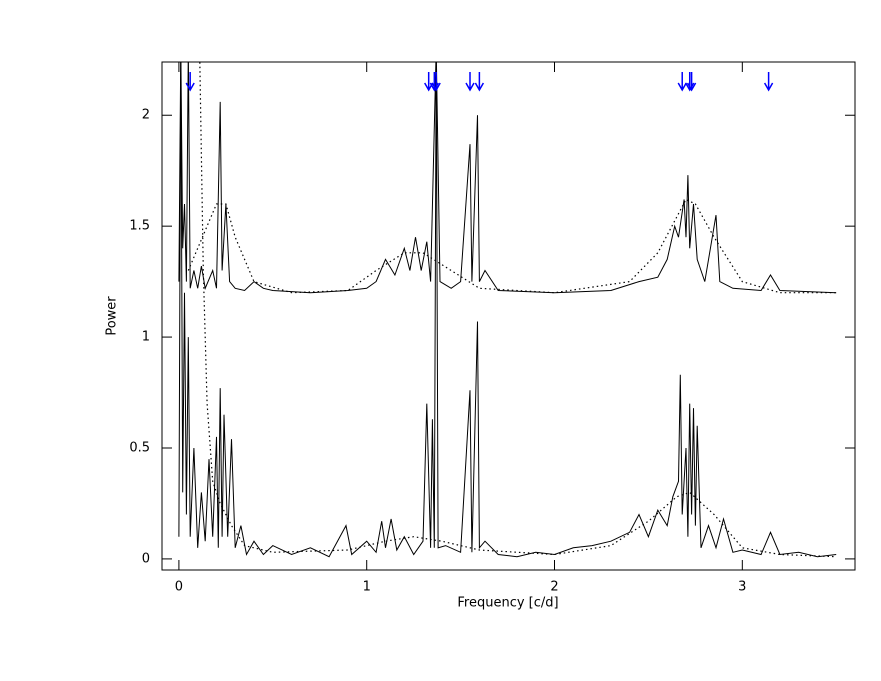 The width and height of the screenshot is (881, 681). Describe the element at coordinates (554, 587) in the screenshot. I see `x-tick-label: 2` at that location.